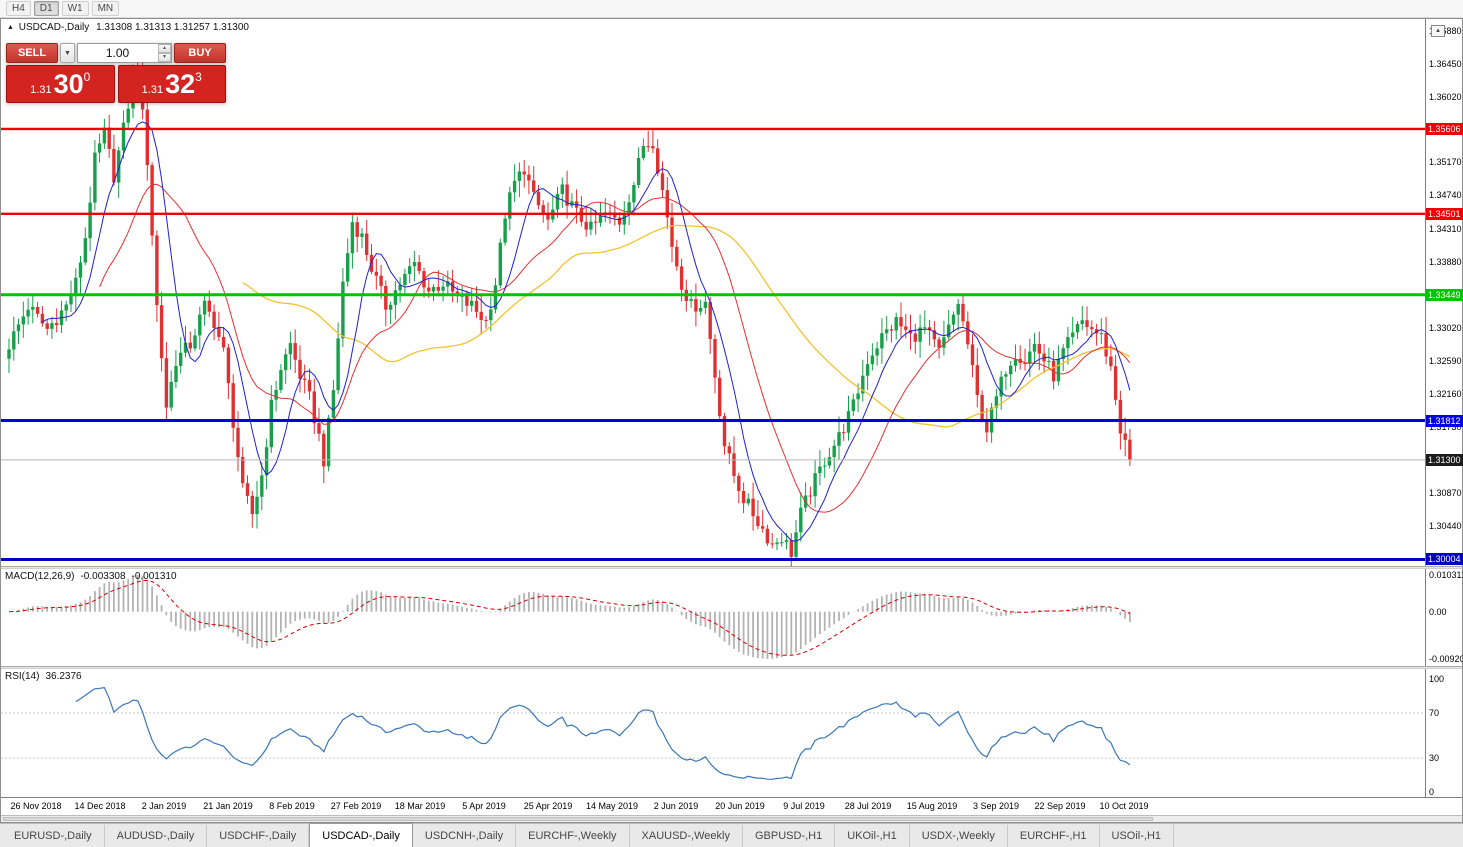 Image resolution: width=1463 pixels, height=847 pixels. I want to click on price-tick-label: 1.34310, so click(1445, 228).